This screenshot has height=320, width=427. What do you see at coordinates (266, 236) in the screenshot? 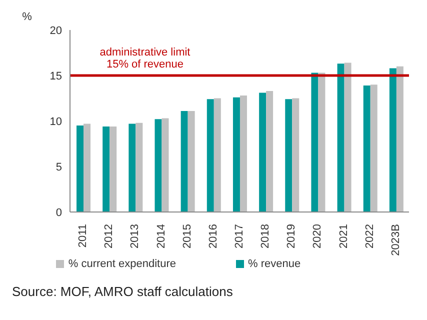
I see `x-tick-label: 2018` at bounding box center [266, 236].